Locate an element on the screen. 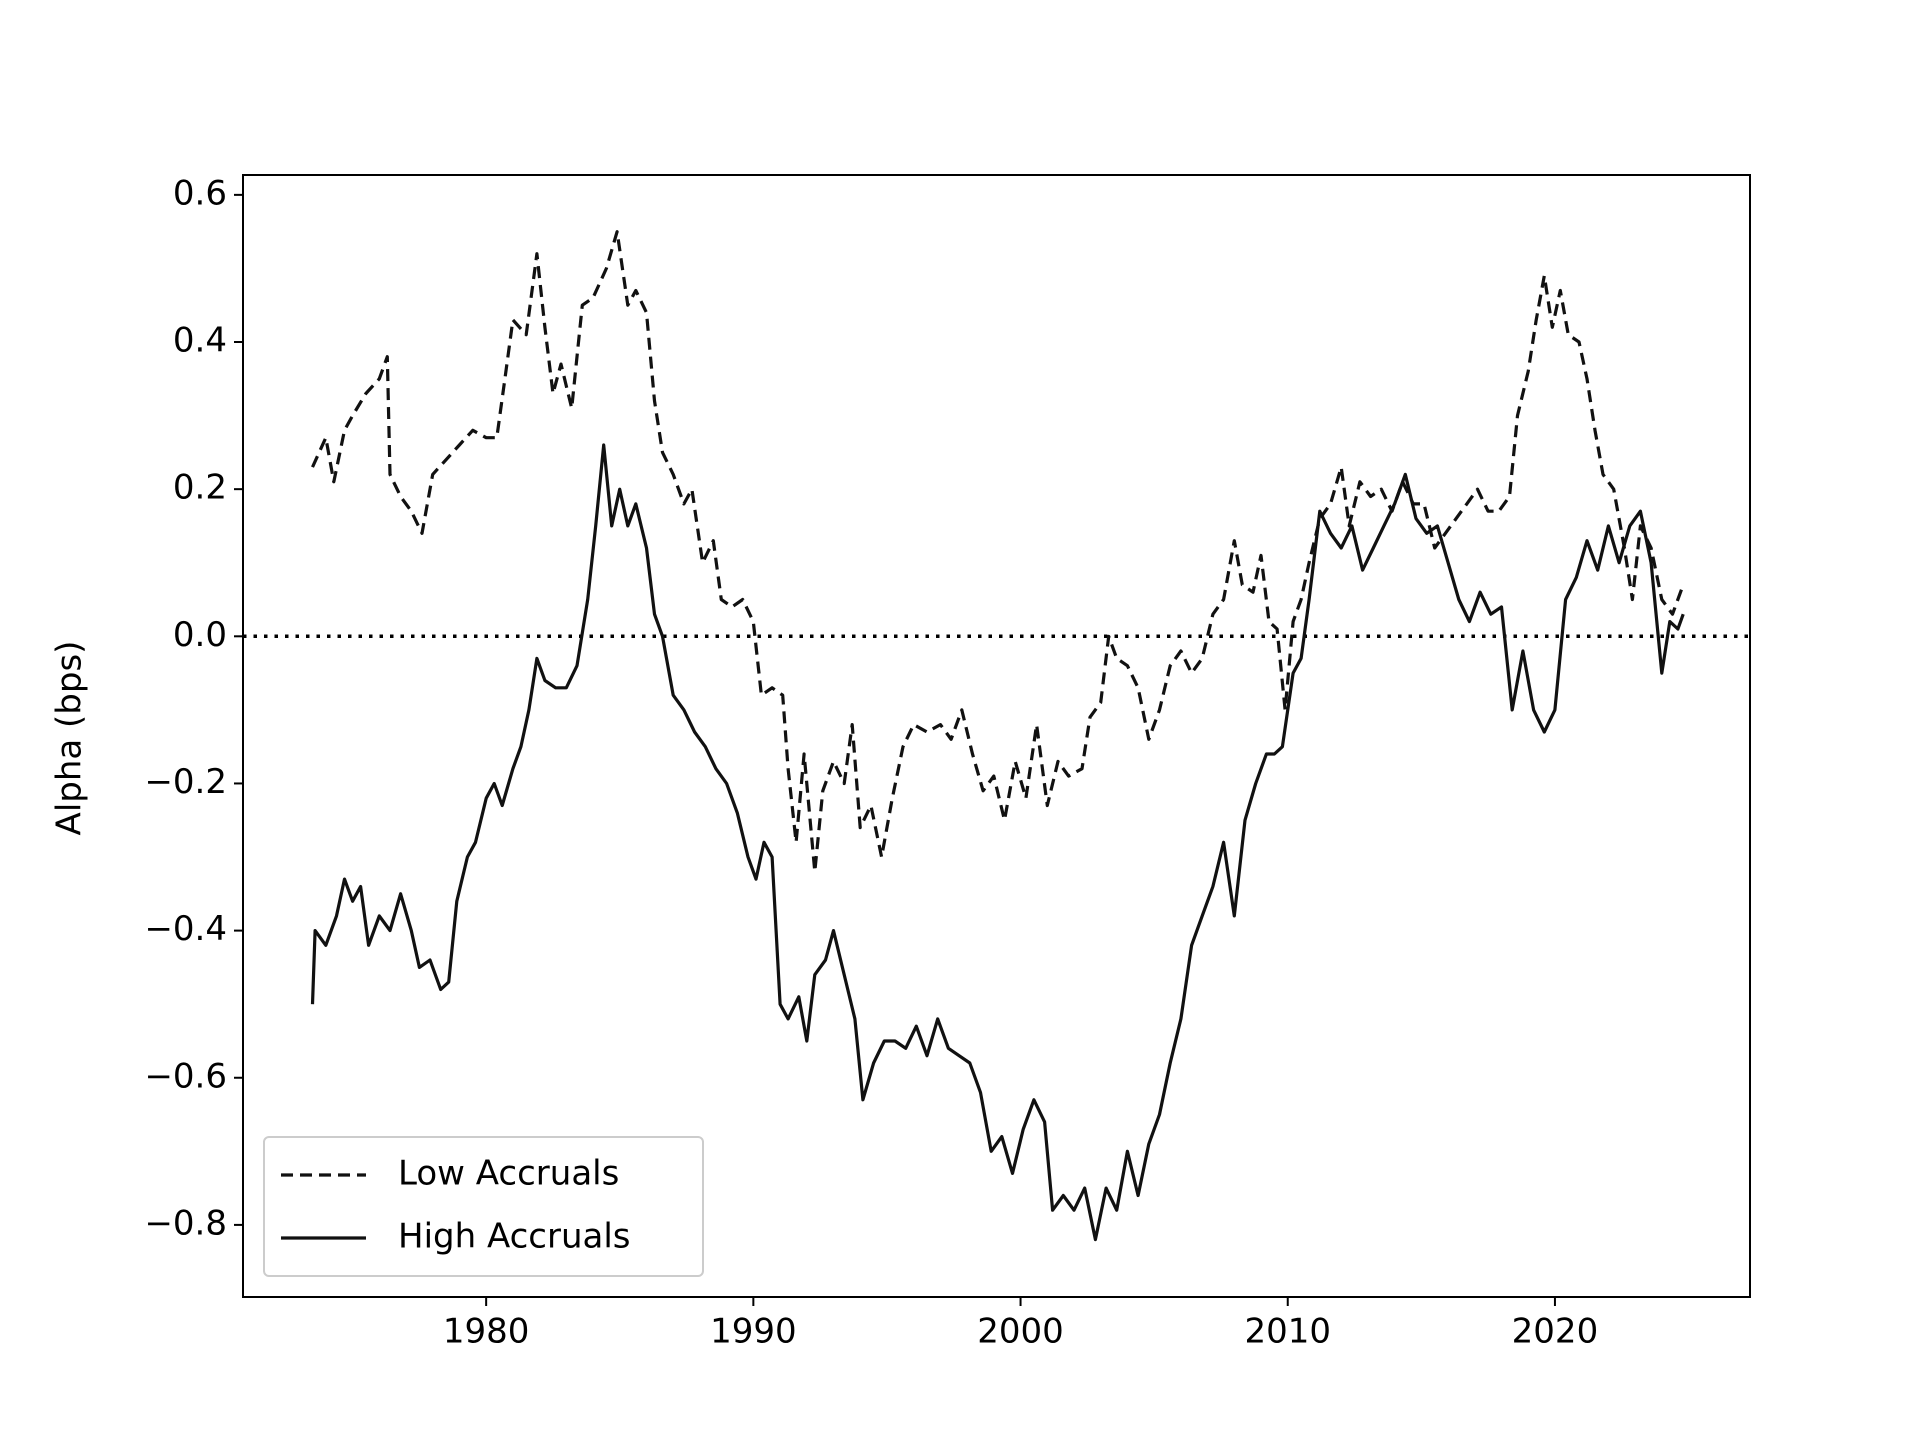 The image size is (1920, 1440). y-tick-label: −0.2 is located at coordinates (185, 782).